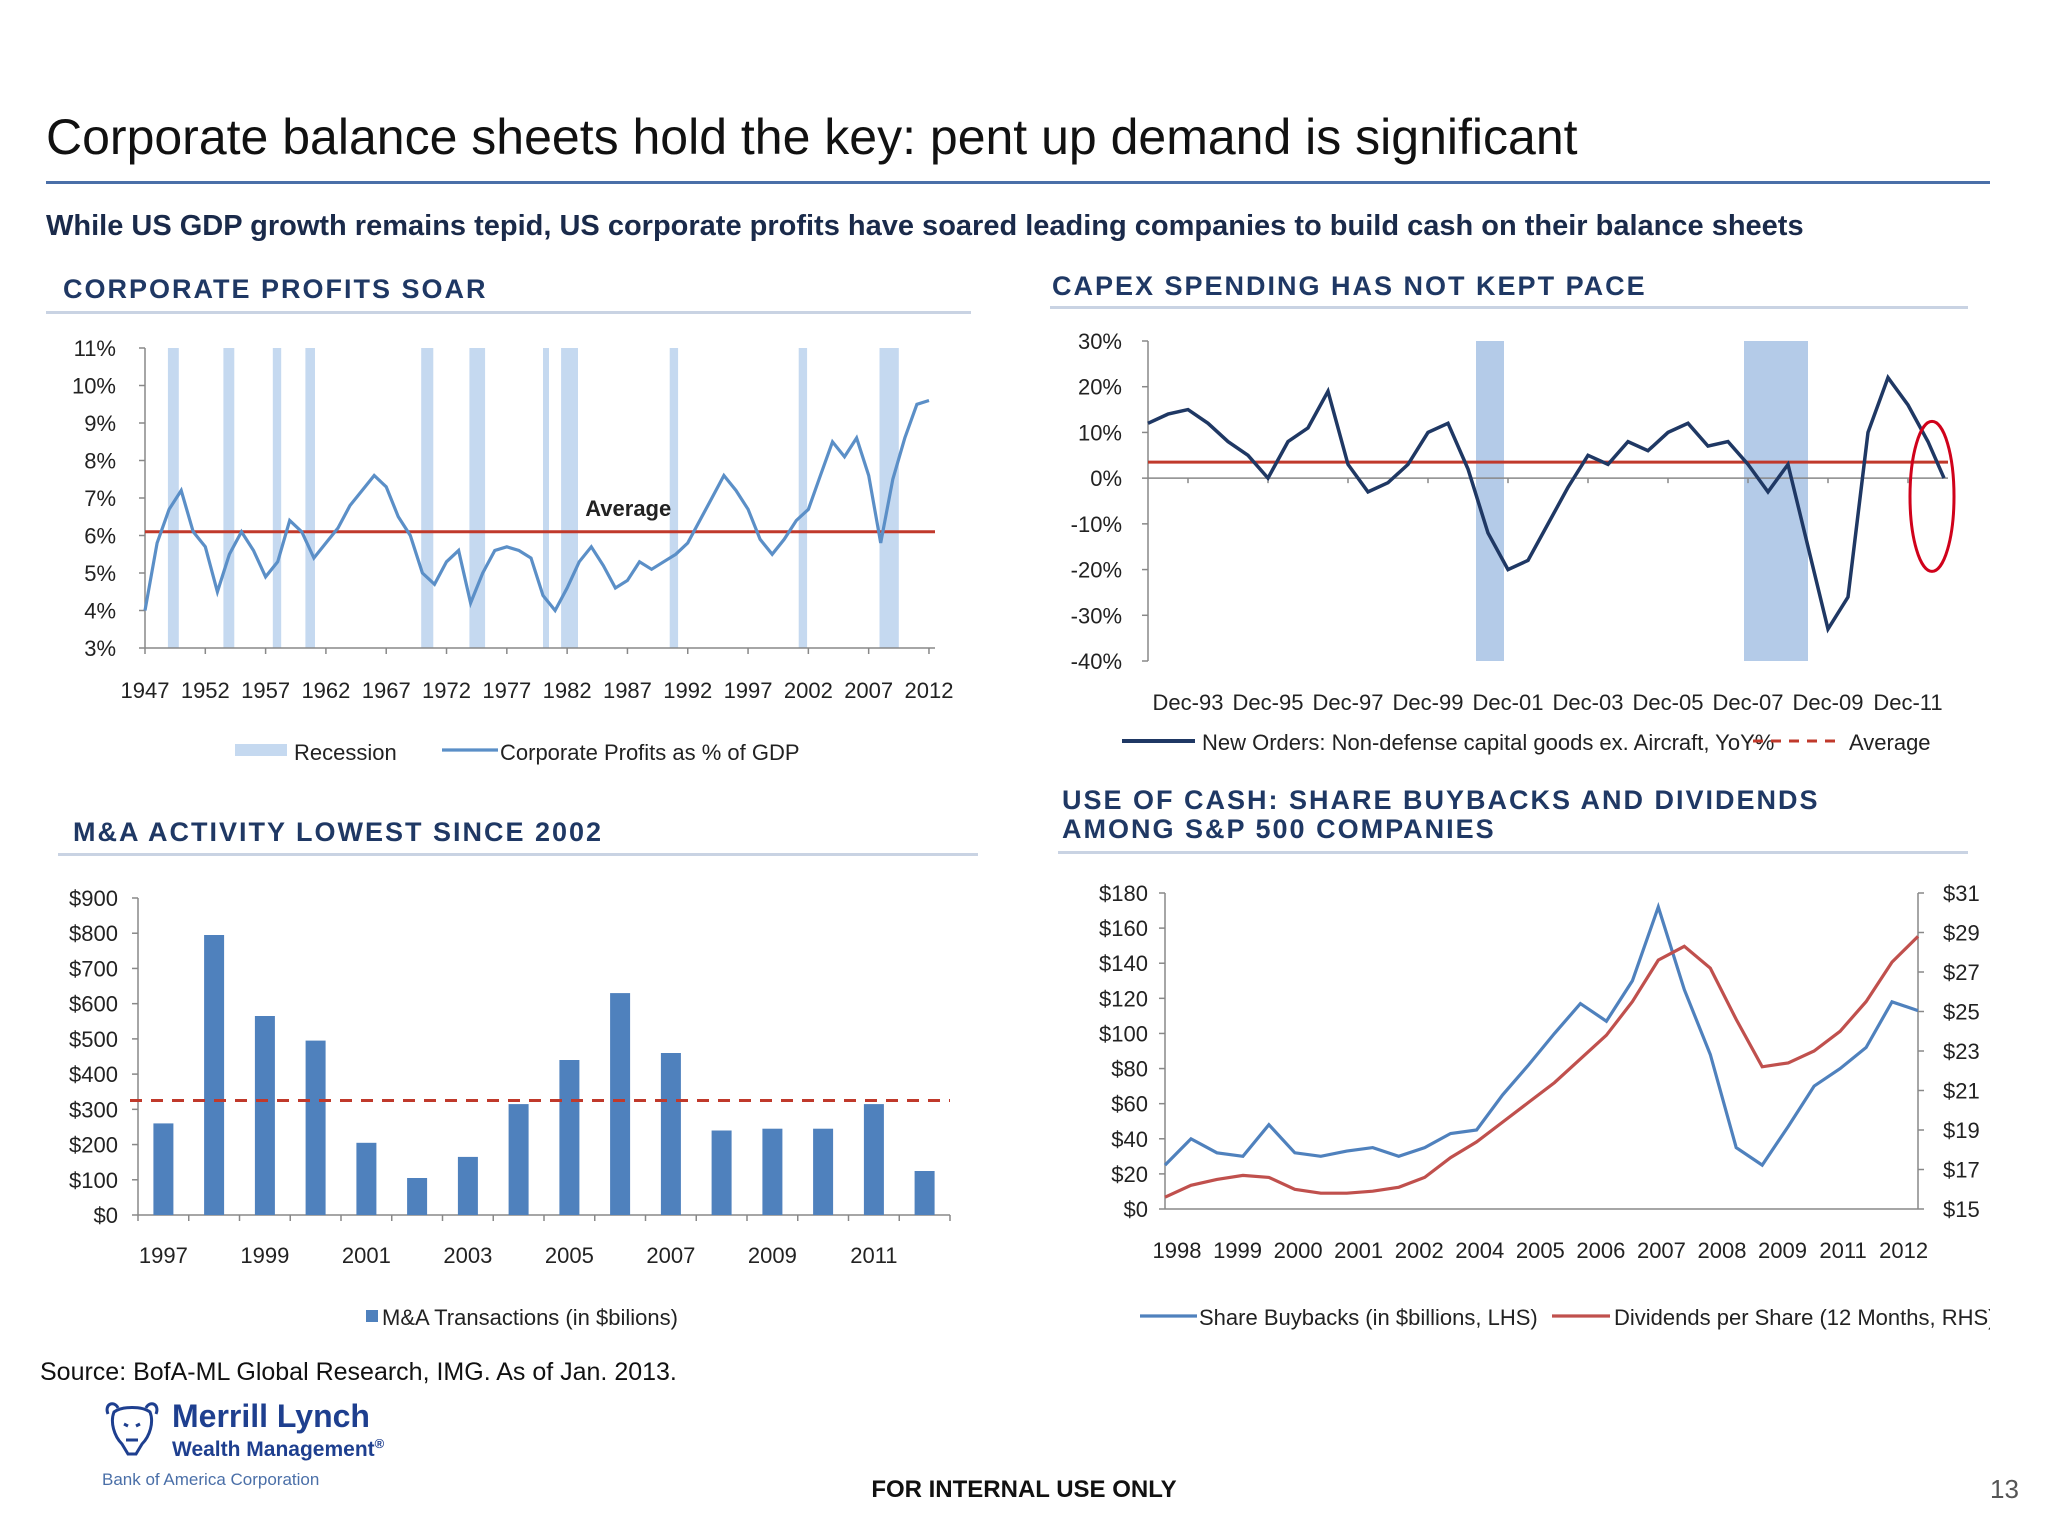  What do you see at coordinates (163, 1255) in the screenshot?
I see `ma-x-tick-label: 1997` at bounding box center [163, 1255].